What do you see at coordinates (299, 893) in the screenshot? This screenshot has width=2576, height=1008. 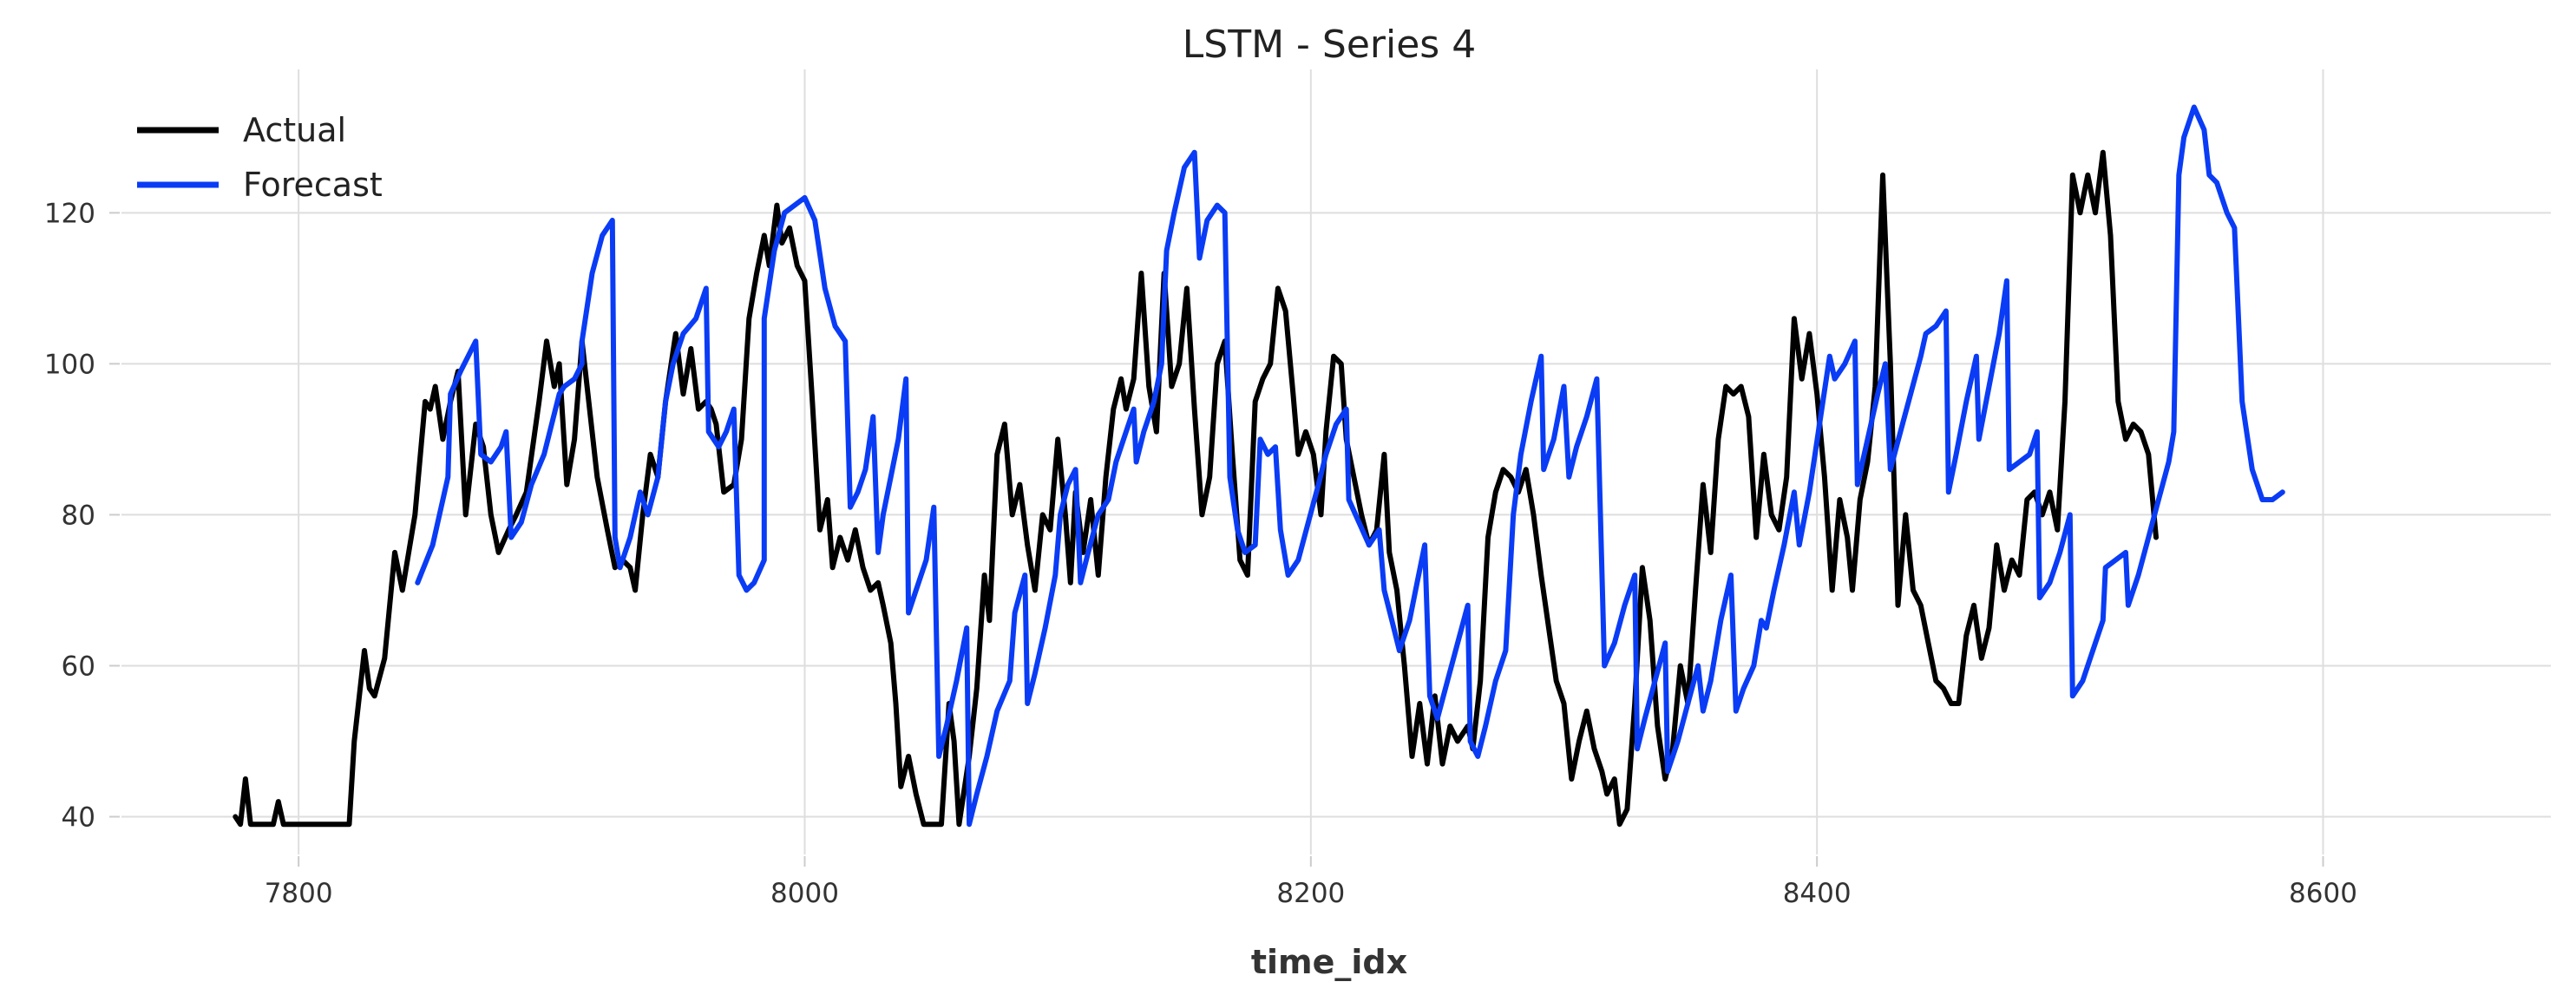 I see `x-tick-label: 7800` at bounding box center [299, 893].